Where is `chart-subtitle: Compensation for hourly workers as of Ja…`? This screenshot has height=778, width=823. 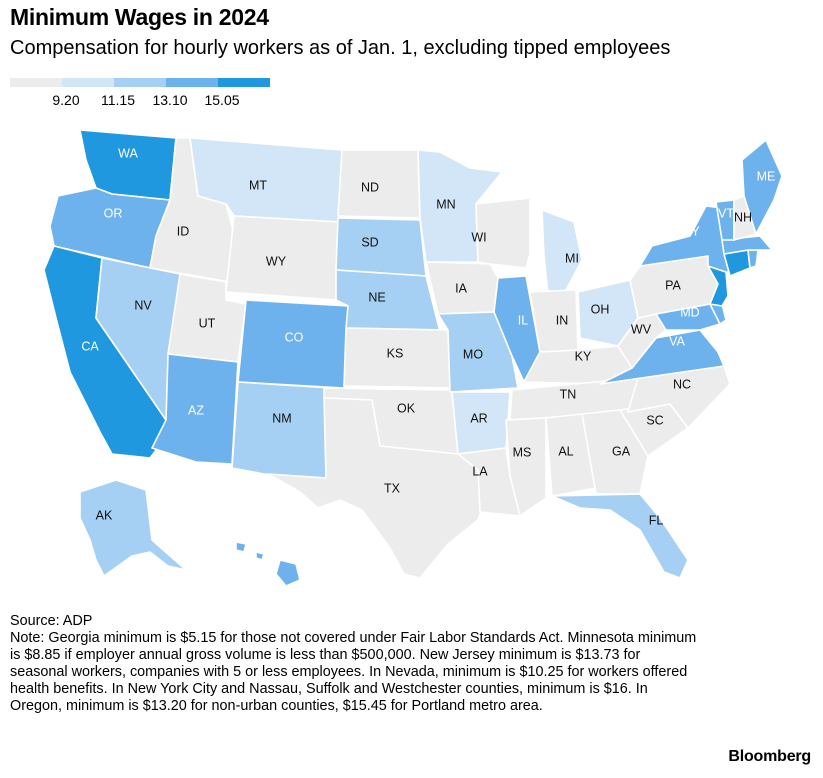 chart-subtitle: Compensation for hourly workers as of Ja… is located at coordinates (340, 48).